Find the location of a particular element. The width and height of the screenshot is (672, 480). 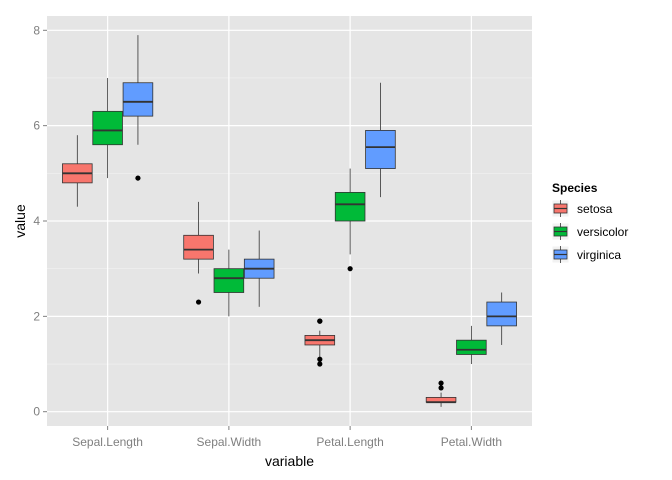

x-tick-label: Petal.Length is located at coordinates (349, 442).